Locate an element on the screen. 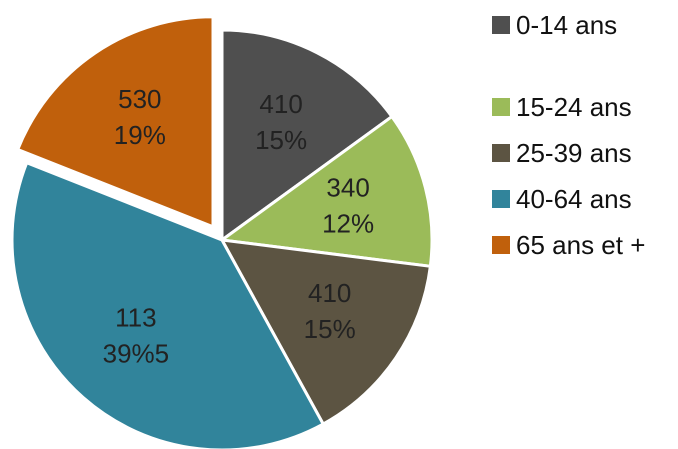 The image size is (678, 449). legend-entry: 40-64 ans is located at coordinates (582, 199).